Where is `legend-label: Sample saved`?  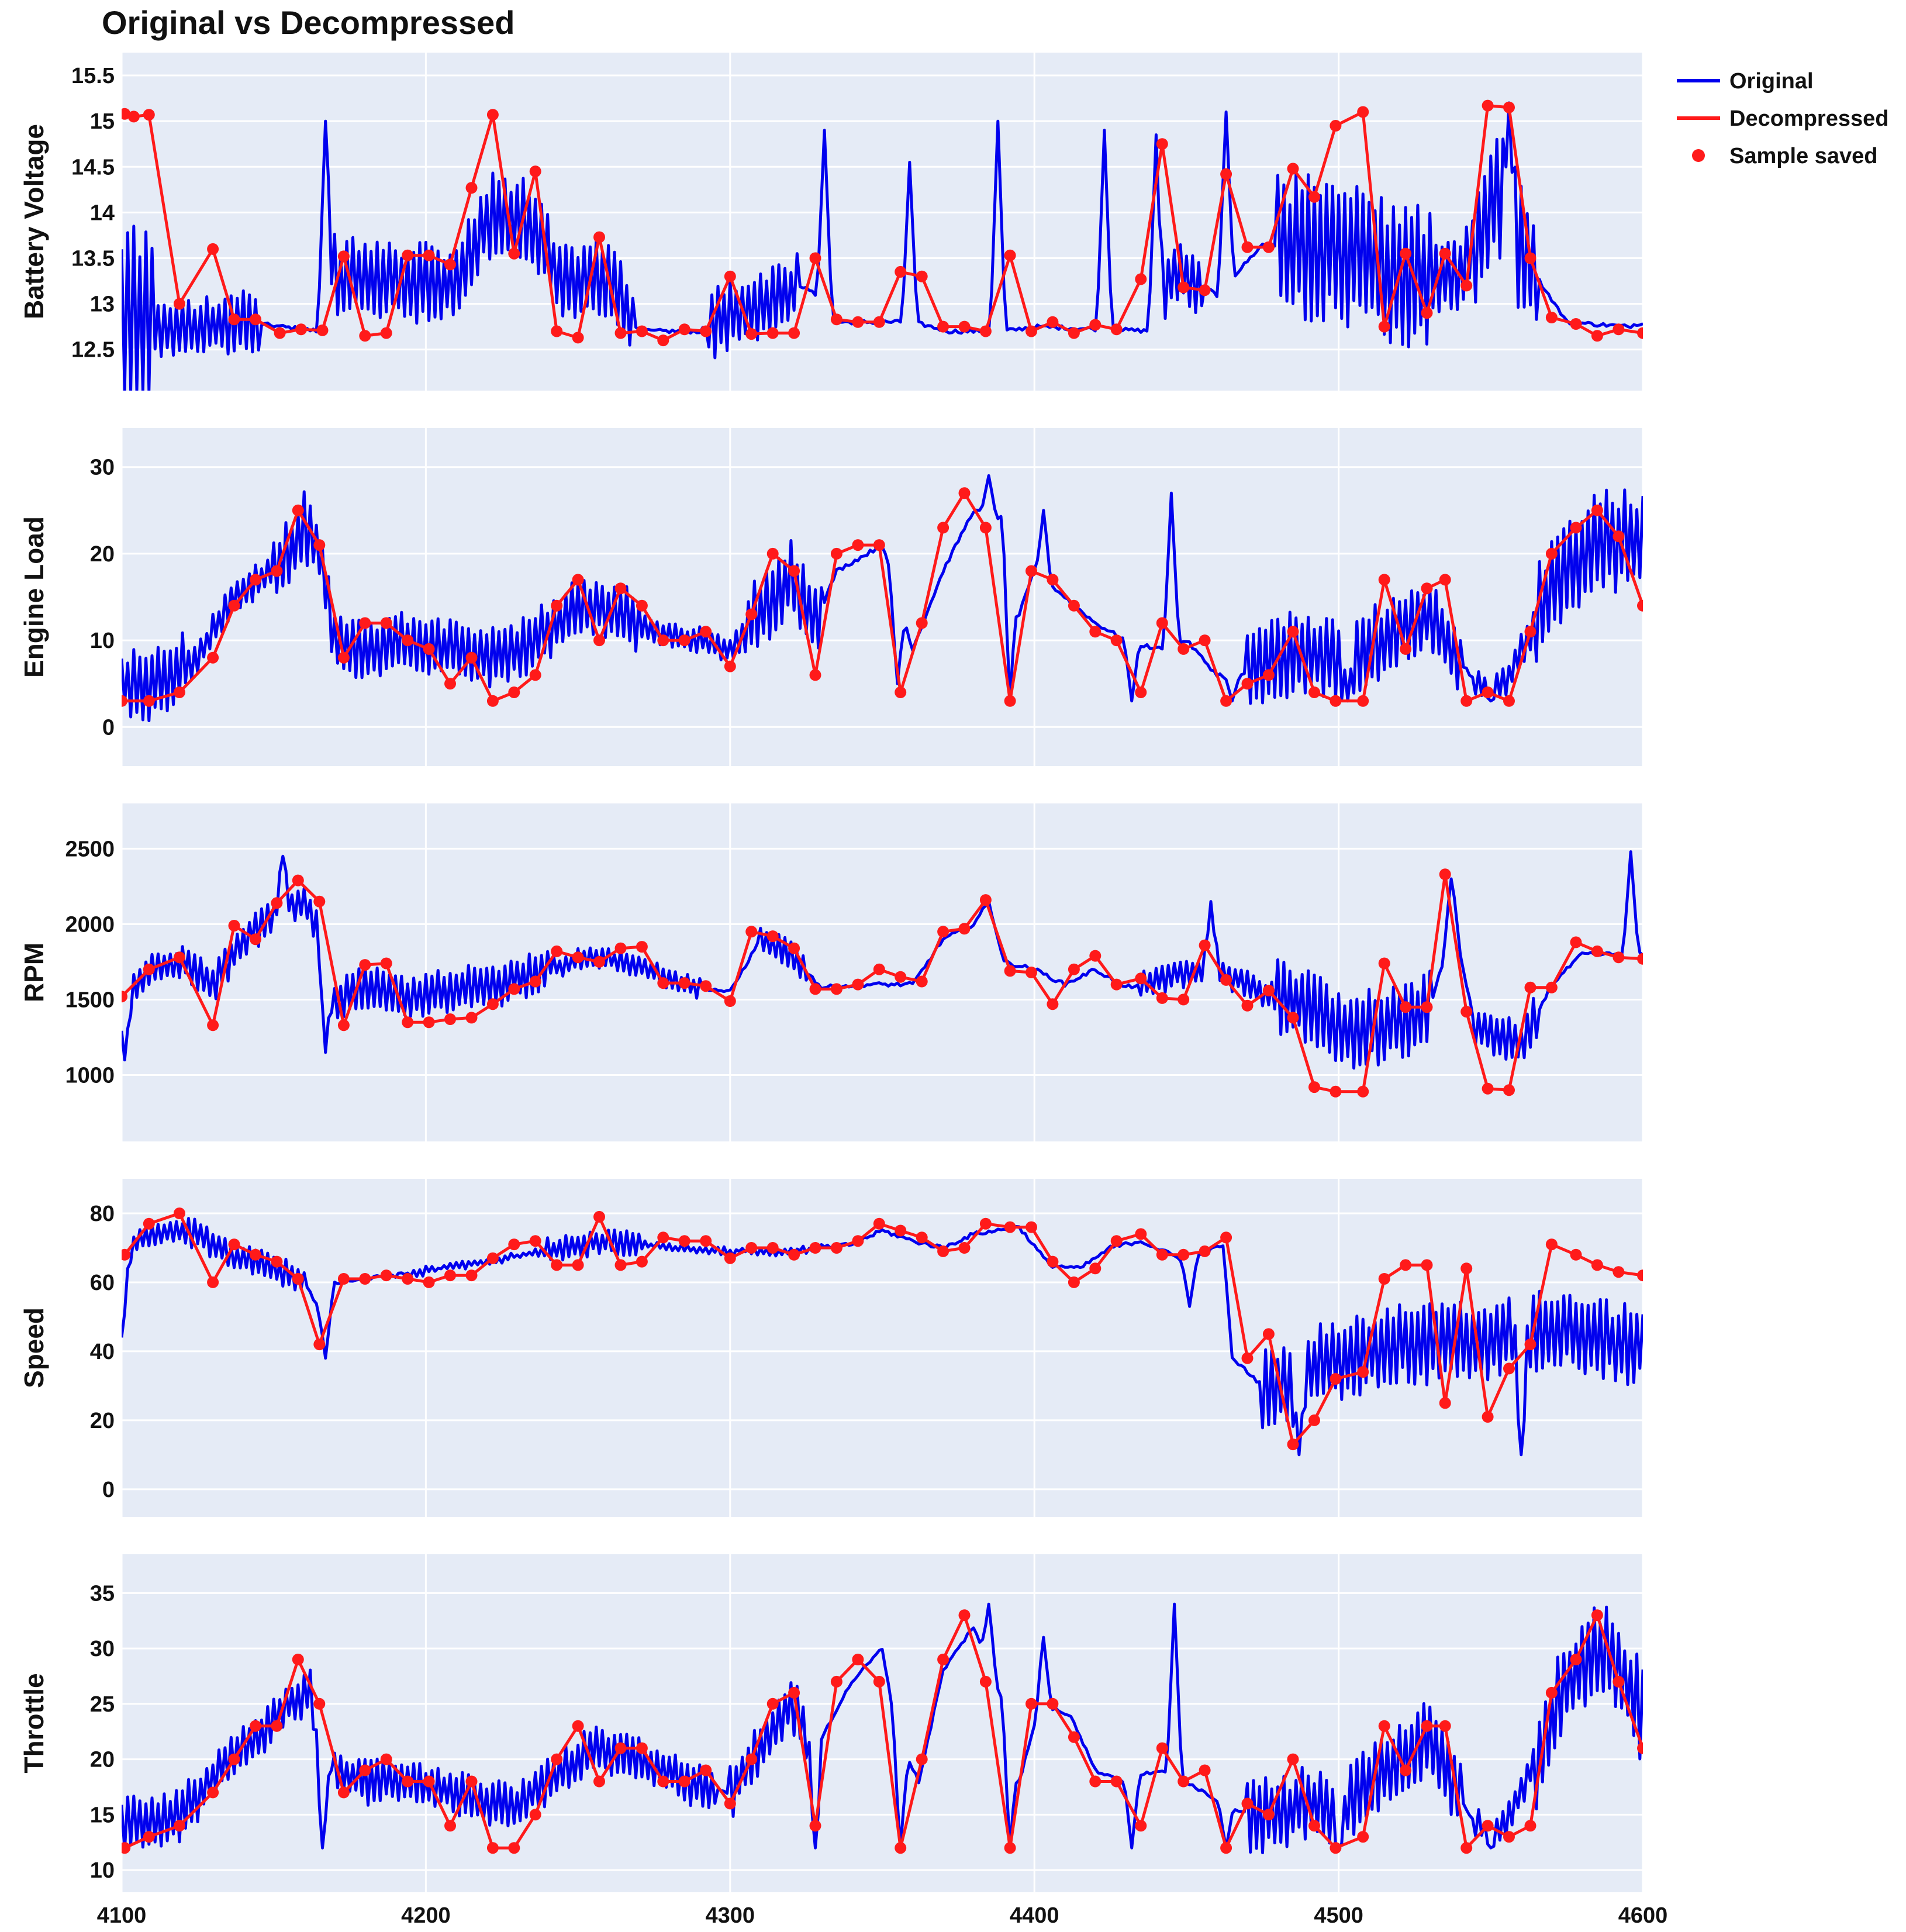 legend-label: Sample saved is located at coordinates (1803, 156).